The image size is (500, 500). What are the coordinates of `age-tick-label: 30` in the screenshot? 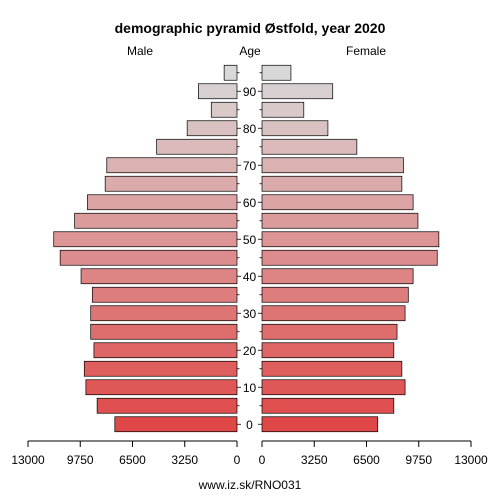 It's located at (250, 314).